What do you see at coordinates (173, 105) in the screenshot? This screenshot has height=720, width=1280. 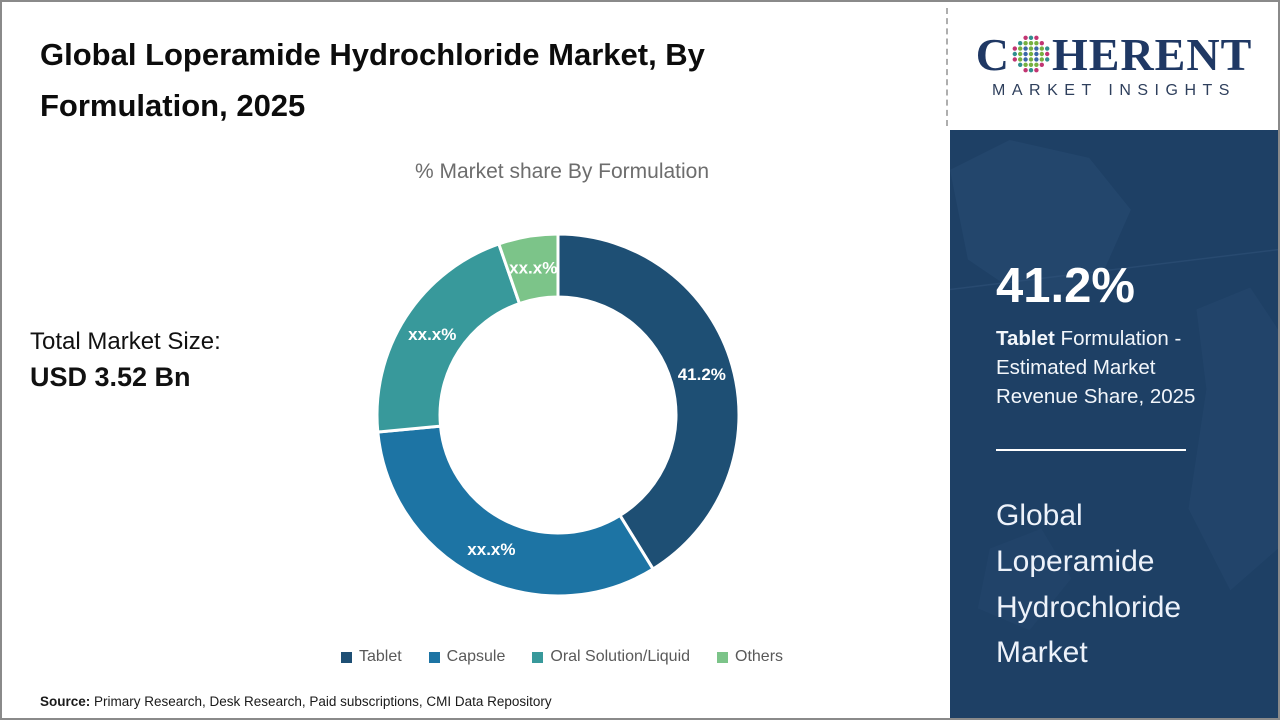 I see `page-title-line2: Formulation, 2025` at bounding box center [173, 105].